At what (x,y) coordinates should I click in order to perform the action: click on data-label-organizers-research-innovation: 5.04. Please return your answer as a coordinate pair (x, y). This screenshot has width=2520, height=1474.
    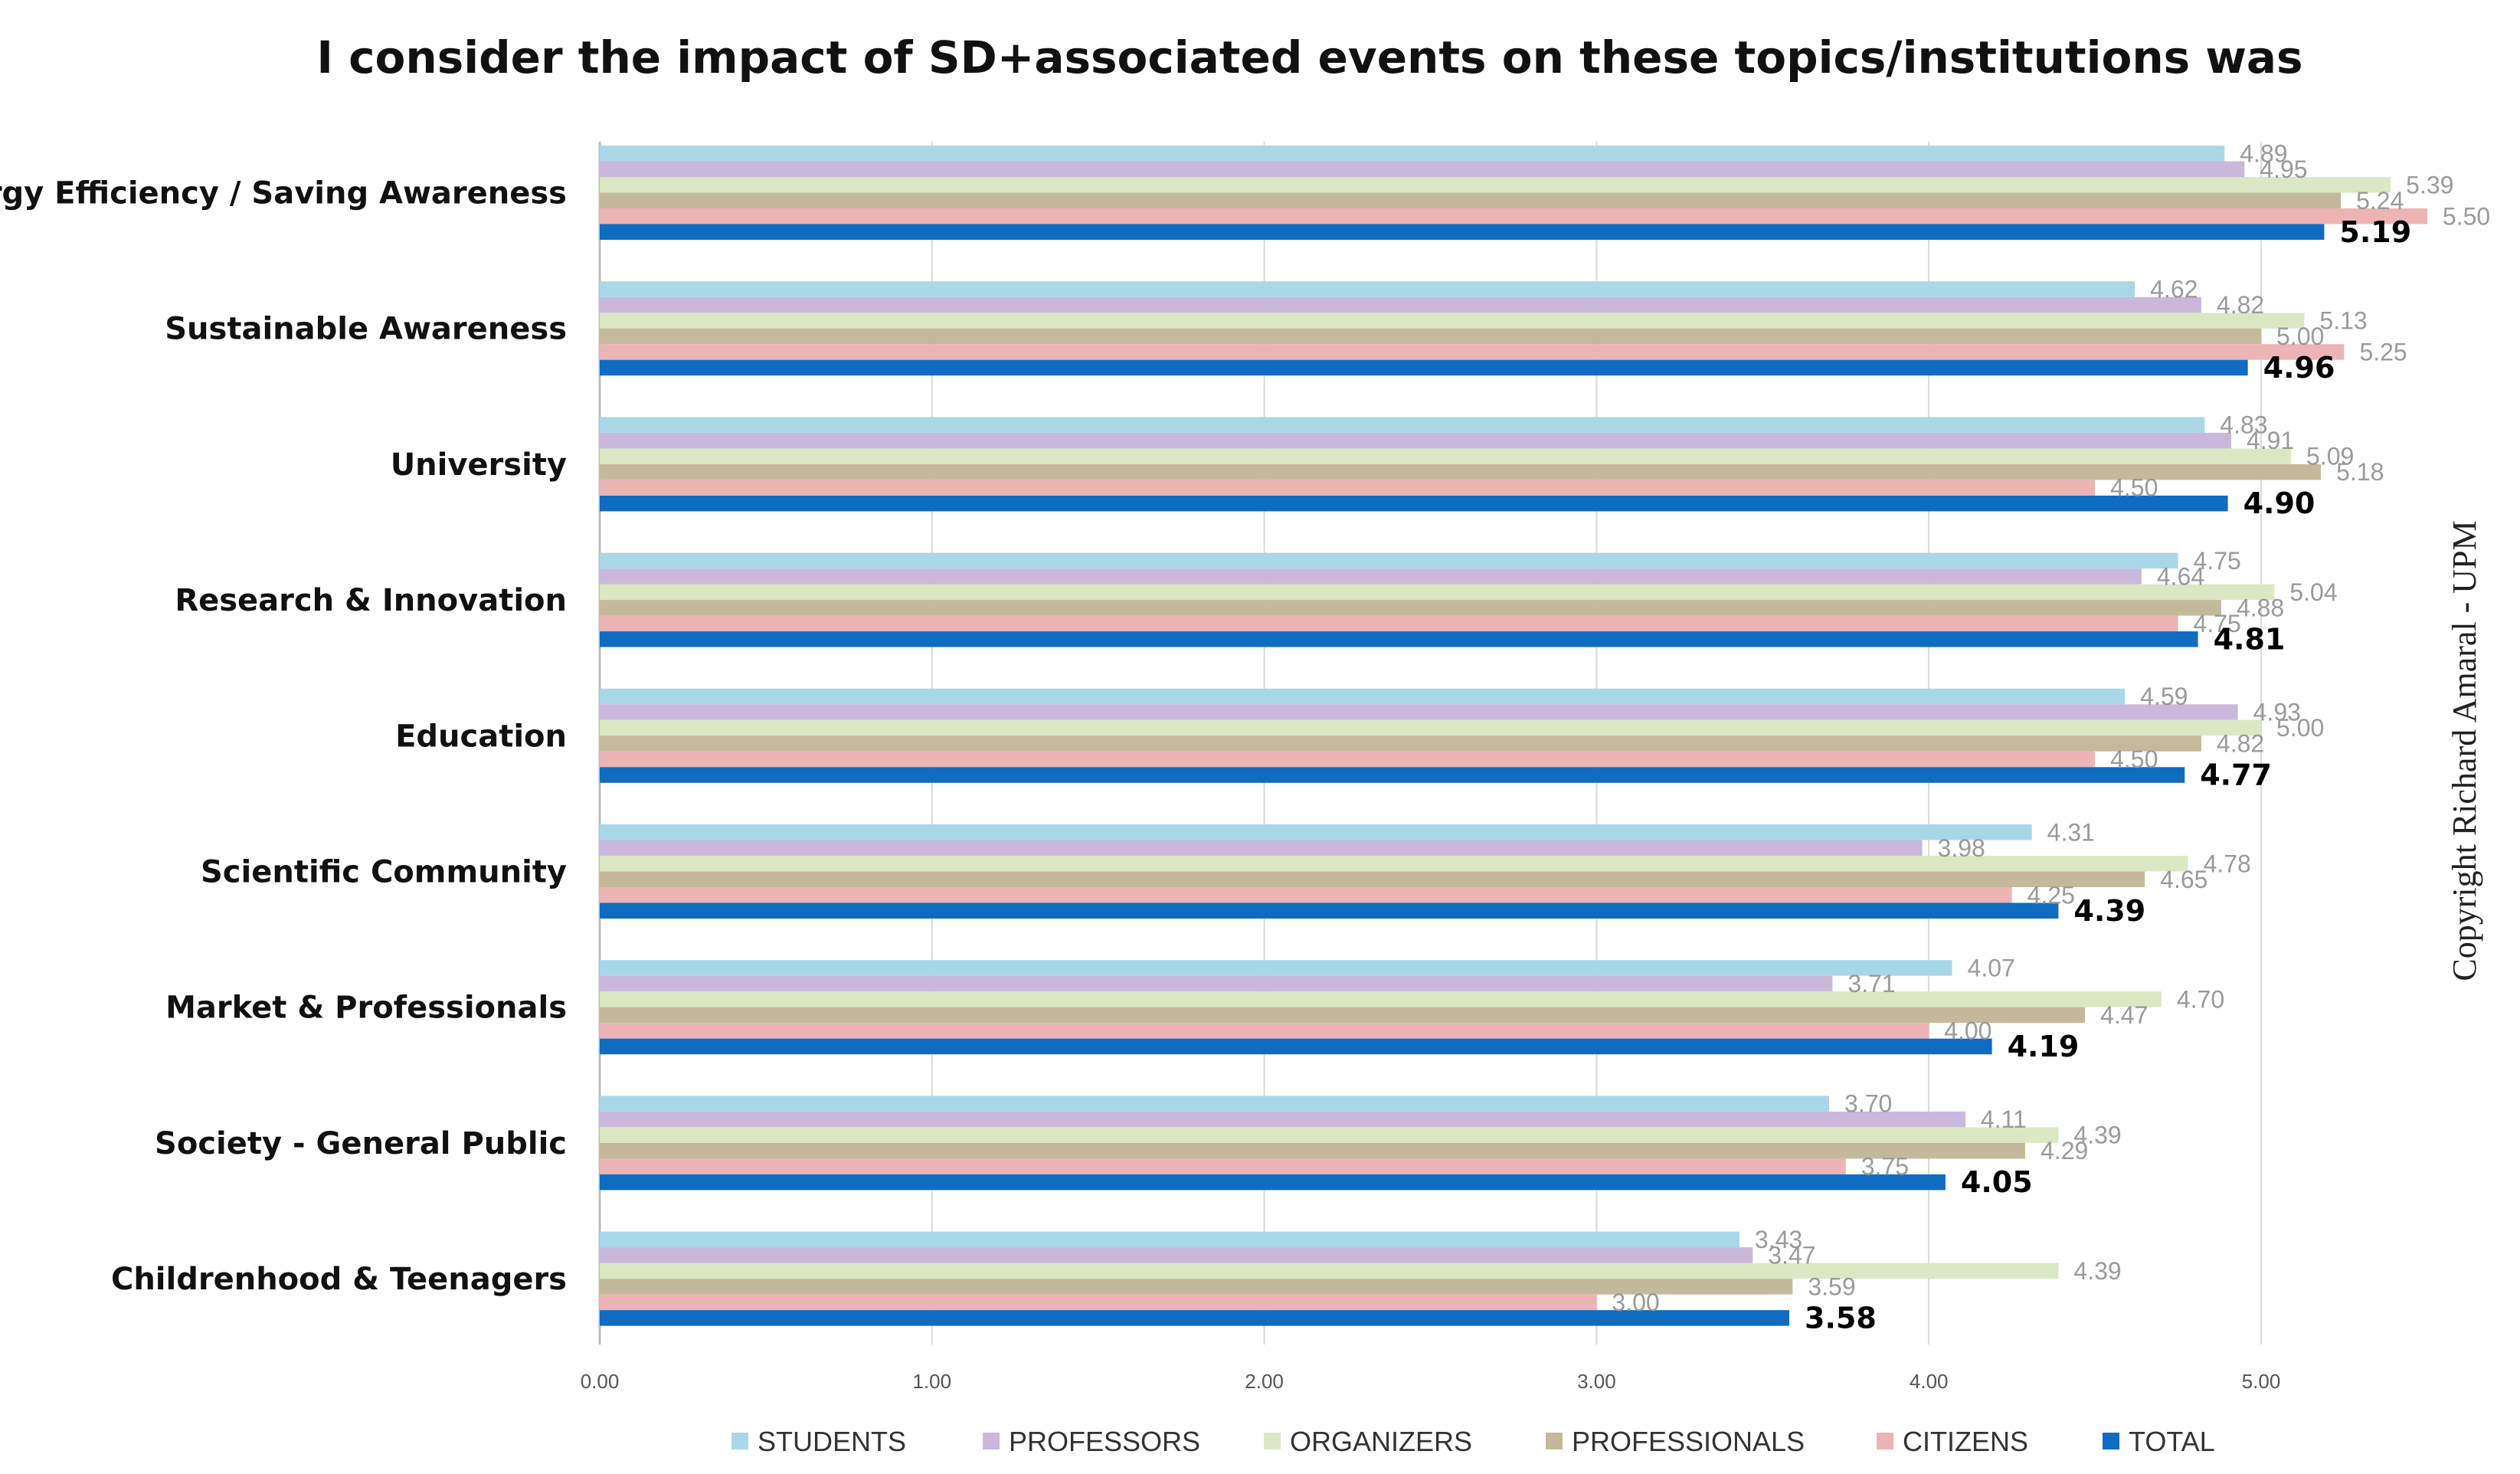
    Looking at the image, I should click on (2313, 592).